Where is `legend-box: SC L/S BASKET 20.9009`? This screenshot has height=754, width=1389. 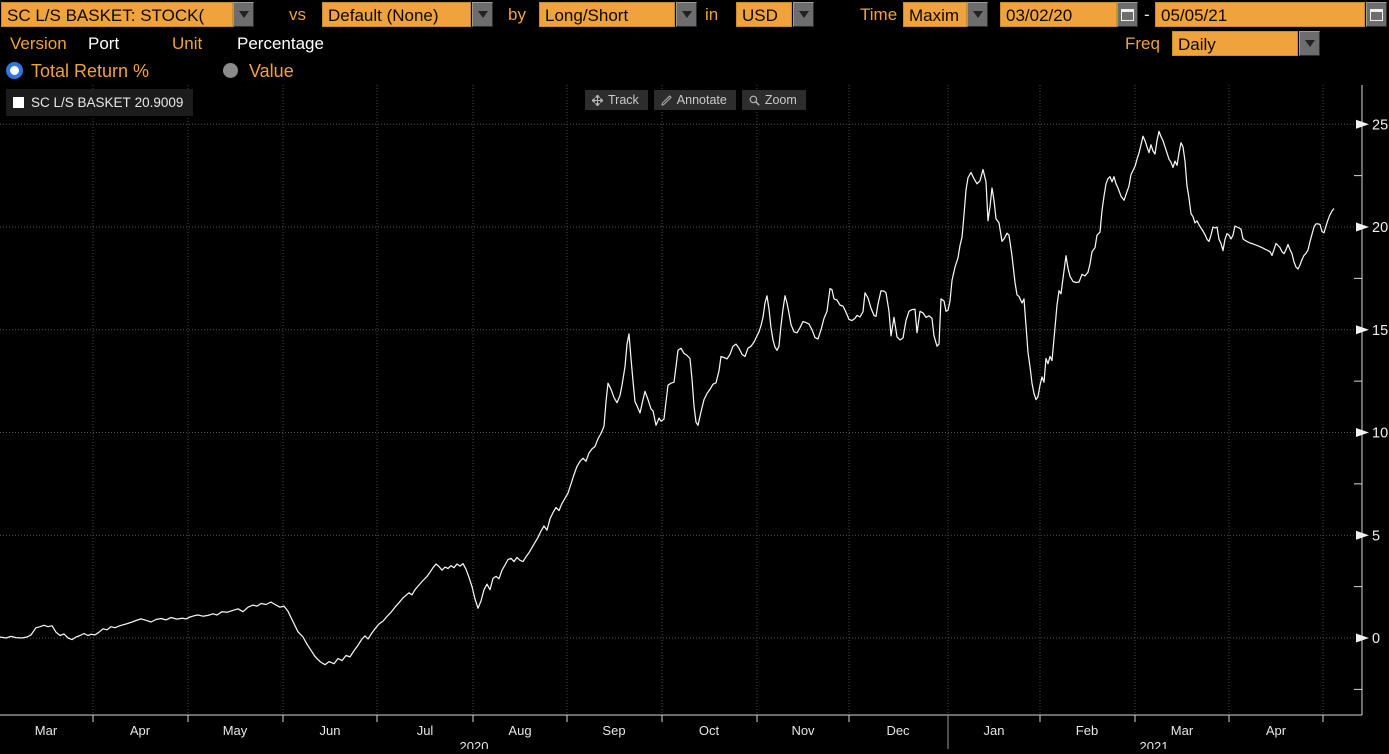 legend-box: SC L/S BASKET 20.9009 is located at coordinates (100, 102).